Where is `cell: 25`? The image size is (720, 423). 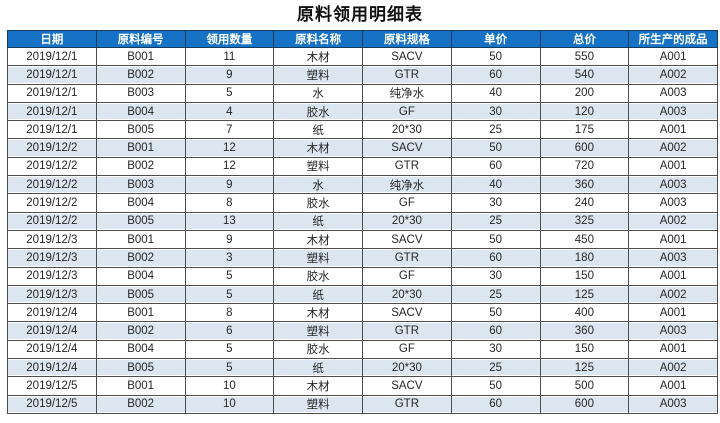 cell: 25 is located at coordinates (495, 294).